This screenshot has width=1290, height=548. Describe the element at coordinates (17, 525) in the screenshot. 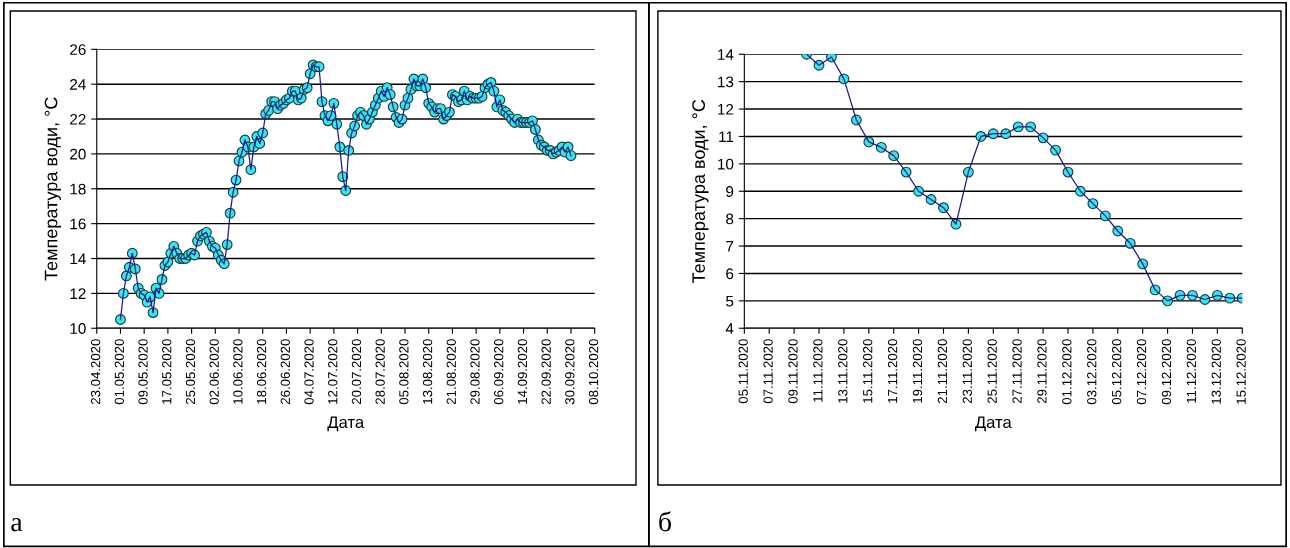

I see `text: а` at that location.